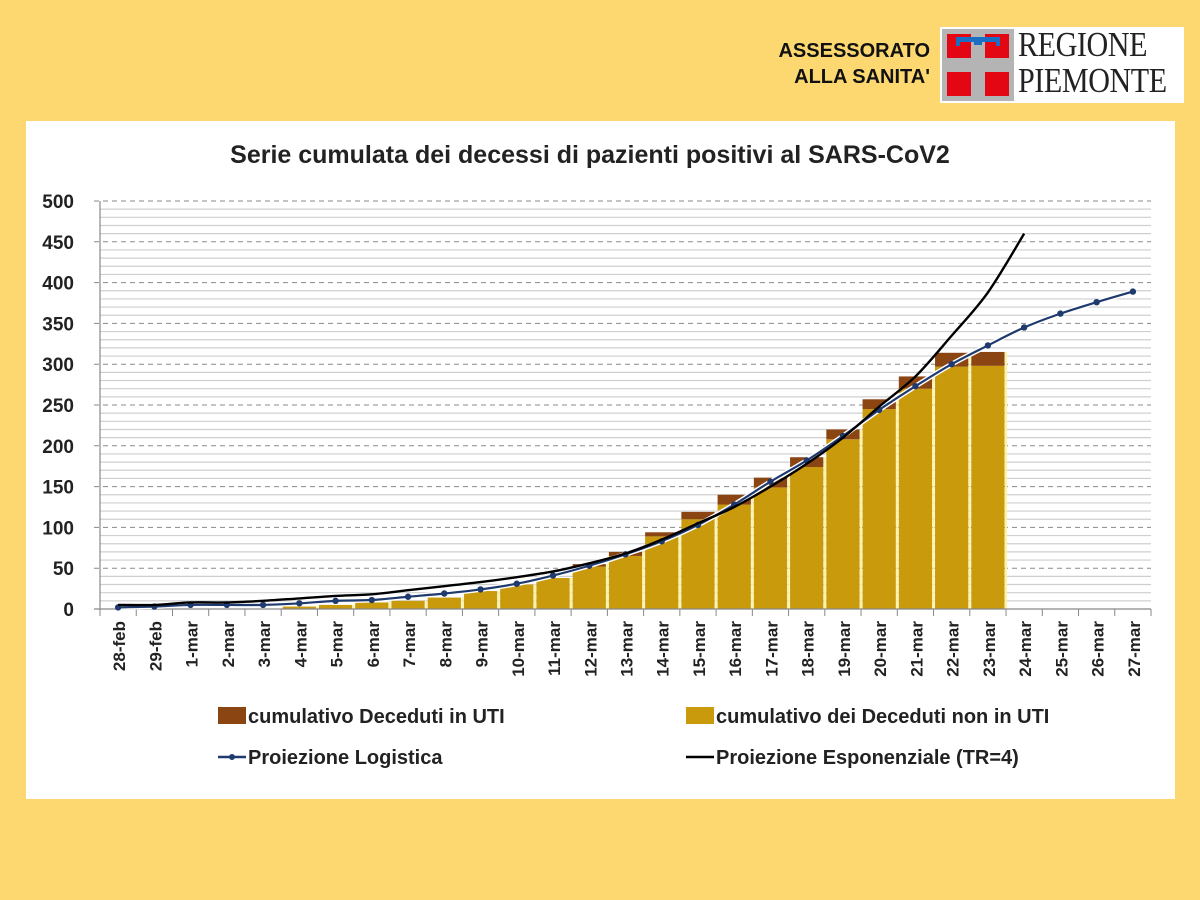 This screenshot has width=1200, height=900. I want to click on y-tick-label: 300, so click(58, 365).